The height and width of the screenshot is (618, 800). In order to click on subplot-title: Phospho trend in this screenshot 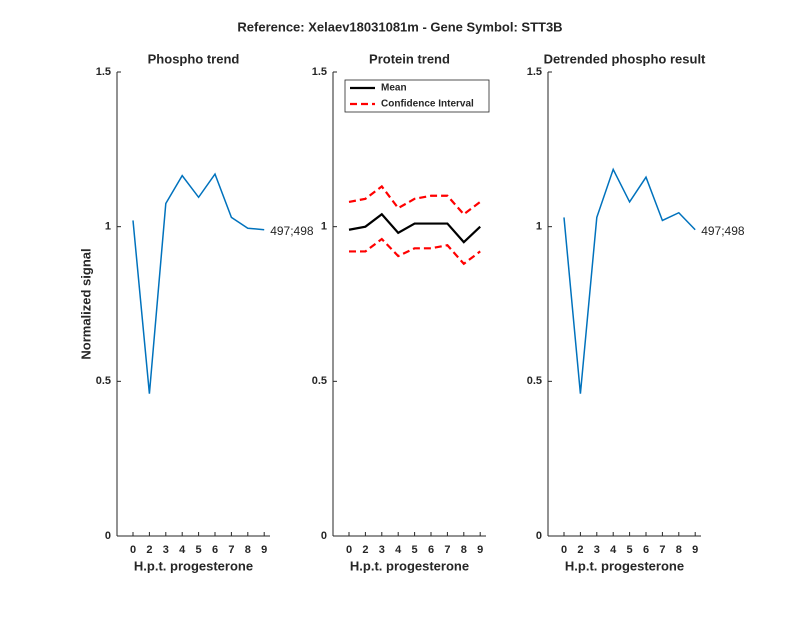, I will do `click(194, 58)`.